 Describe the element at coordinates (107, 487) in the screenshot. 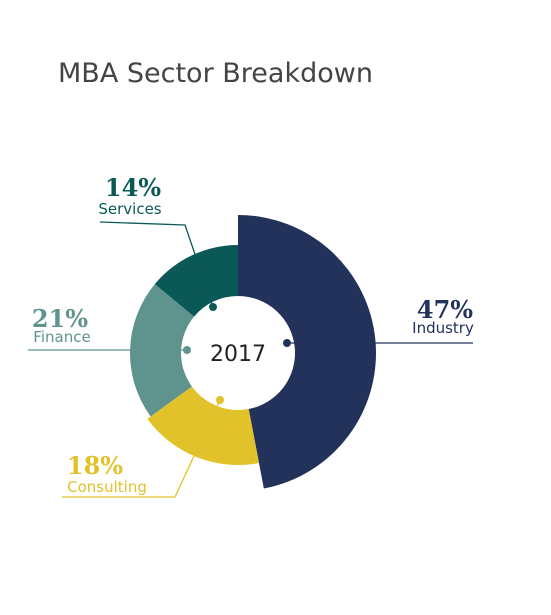

I see `category-label: Consulting` at that location.